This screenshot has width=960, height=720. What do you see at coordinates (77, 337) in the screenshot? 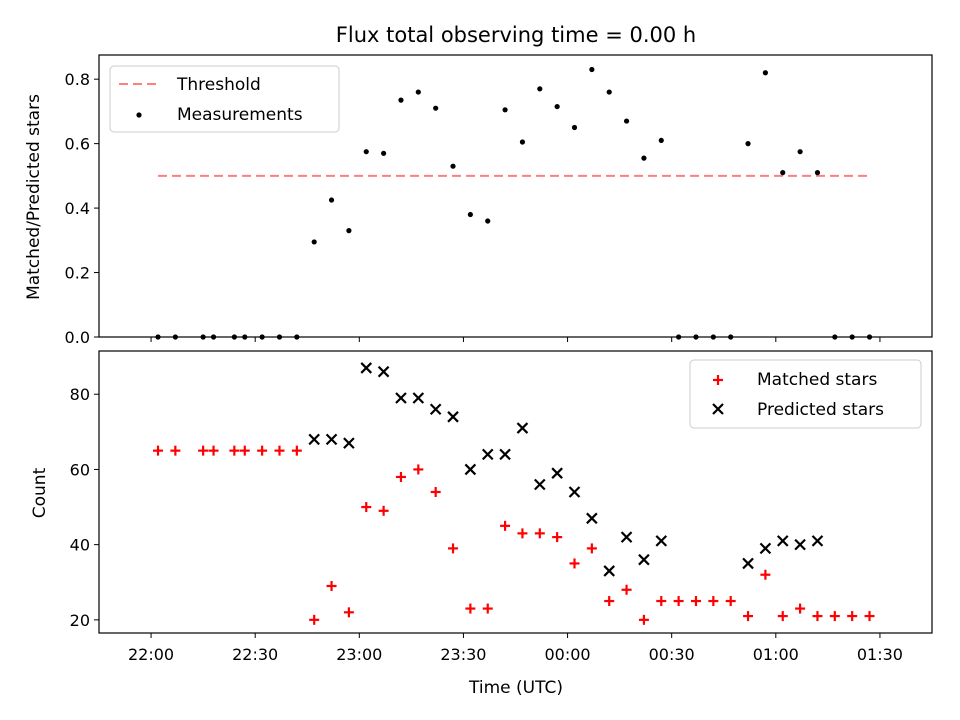
I see `top-y-tick-label: 0.0` at bounding box center [77, 337].